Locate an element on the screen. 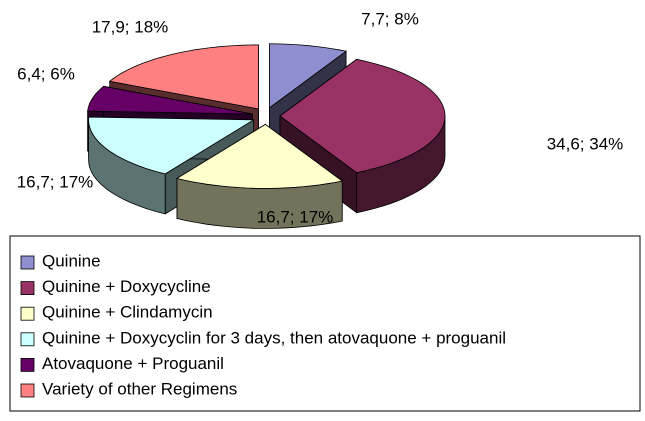 Image resolution: width=645 pixels, height=421 pixels. data-label: 6,4; 6% is located at coordinates (46, 73).